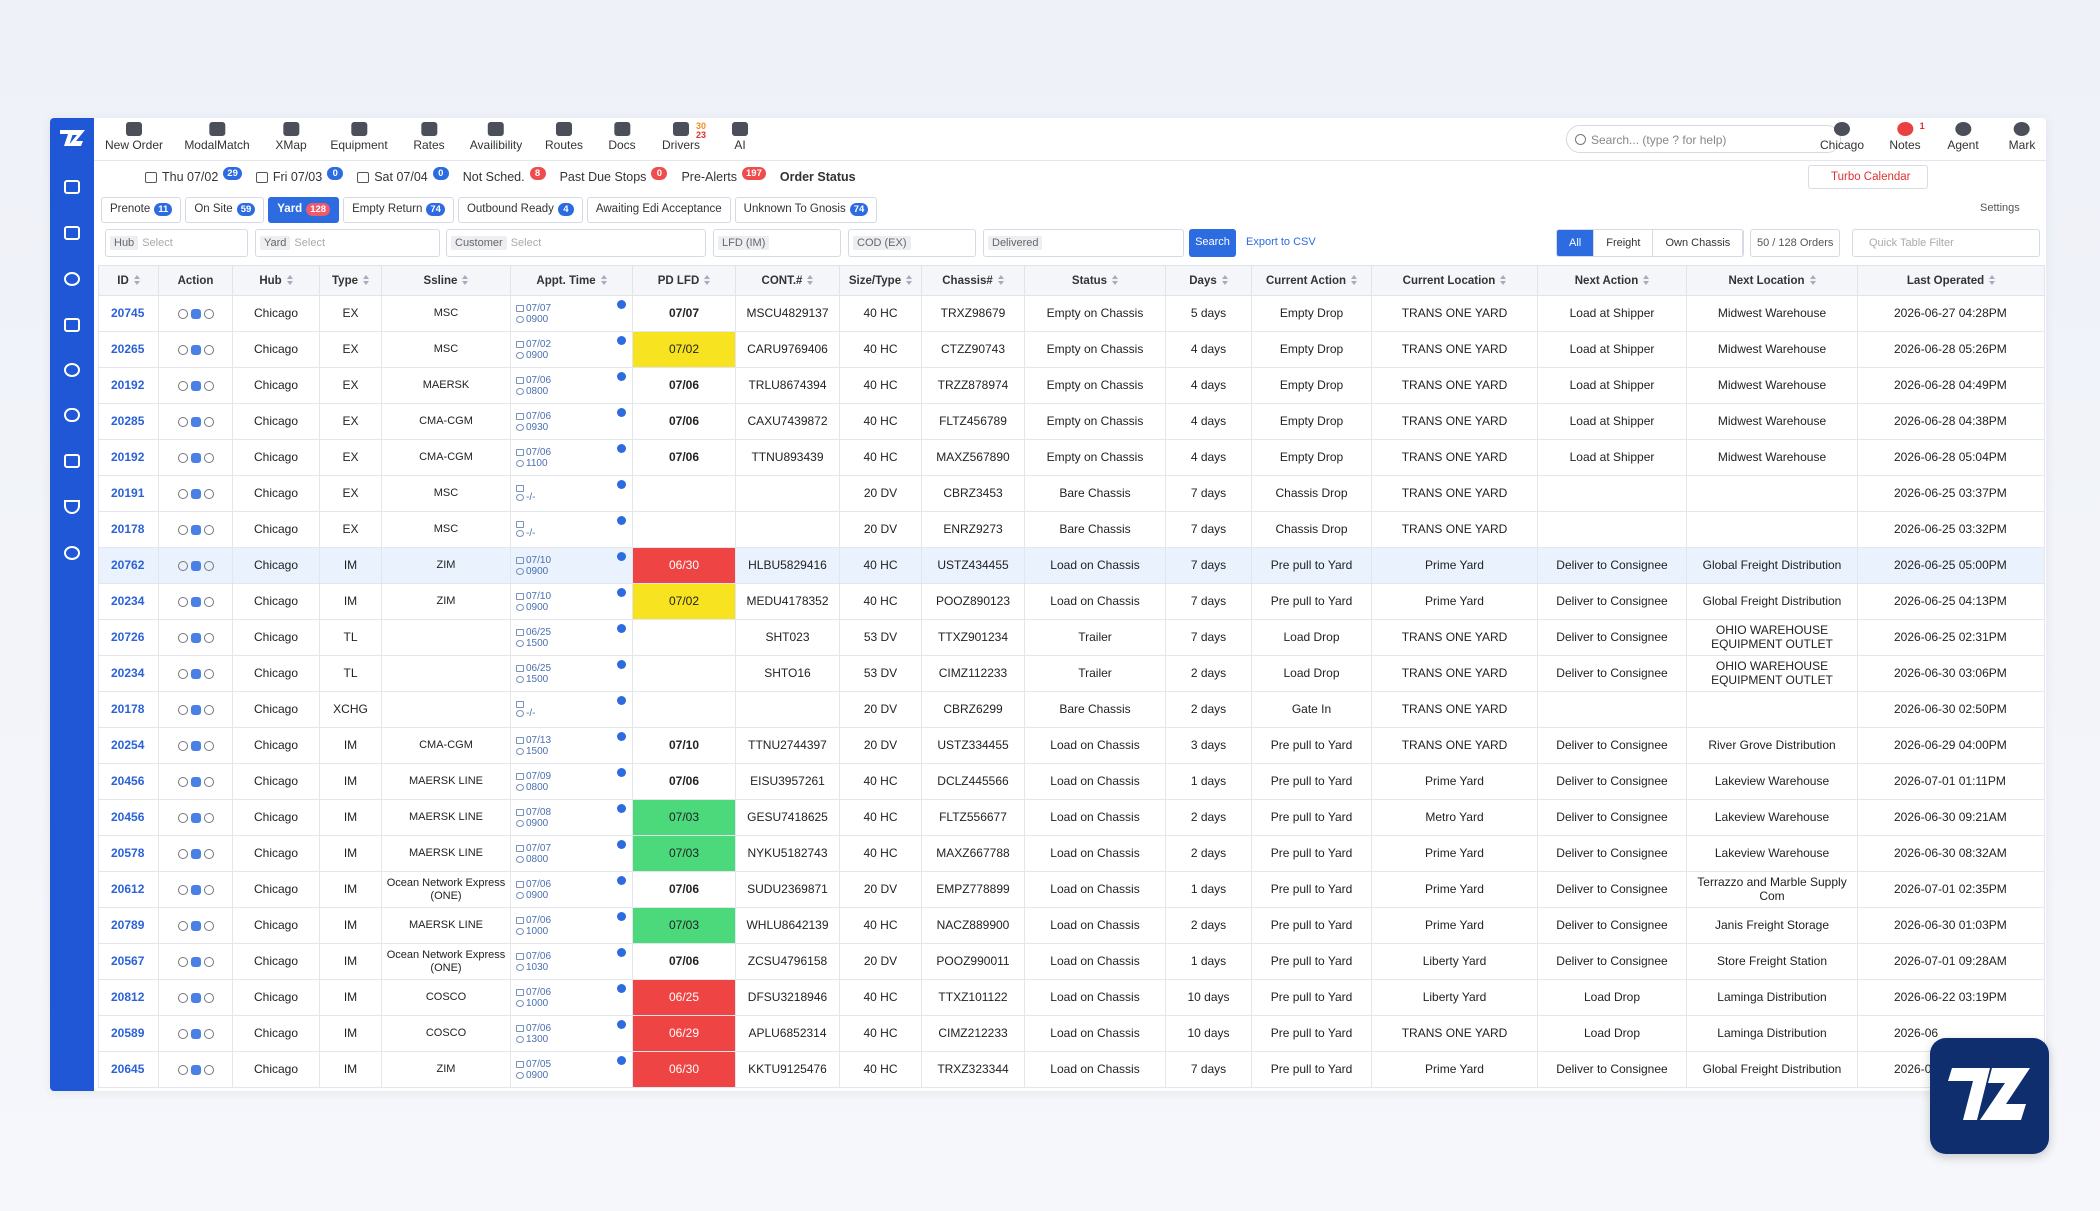 The width and height of the screenshot is (2100, 1211). I want to click on id-cell: 20265, so click(128, 349).